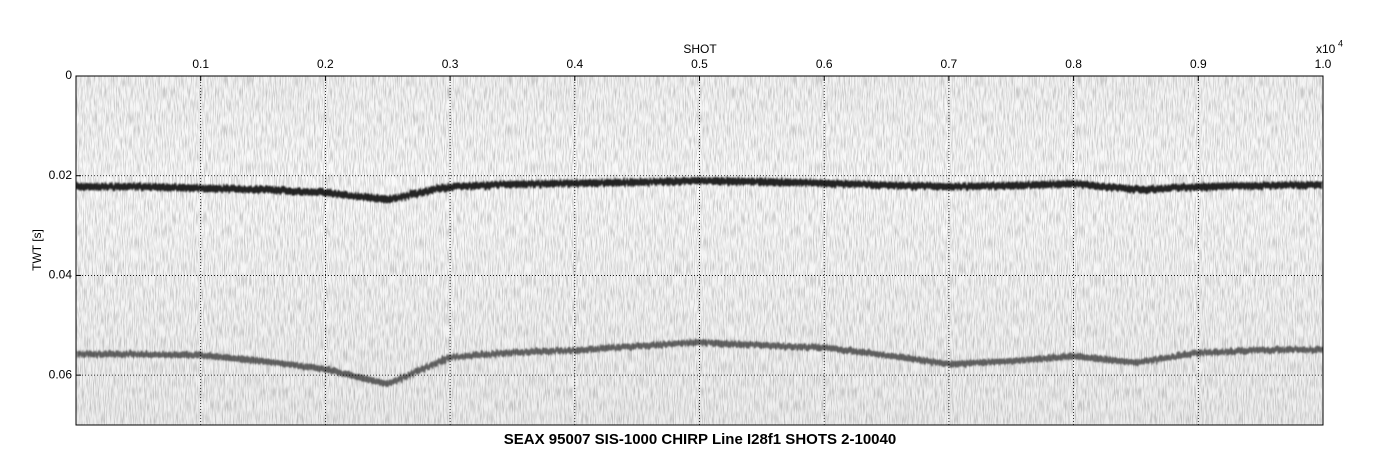 This screenshot has height=450, width=1400. What do you see at coordinates (700, 49) in the screenshot?
I see `x-axis-label: SHOT` at bounding box center [700, 49].